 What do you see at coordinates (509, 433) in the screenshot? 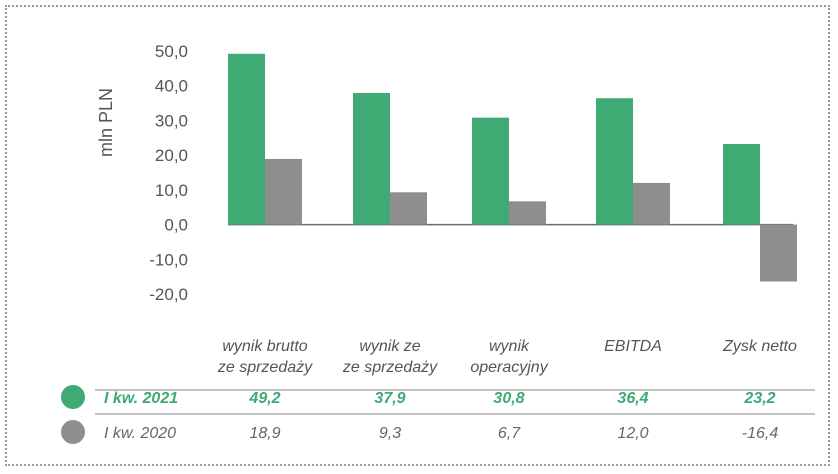
I see `data-value-label: 6,7` at bounding box center [509, 433].